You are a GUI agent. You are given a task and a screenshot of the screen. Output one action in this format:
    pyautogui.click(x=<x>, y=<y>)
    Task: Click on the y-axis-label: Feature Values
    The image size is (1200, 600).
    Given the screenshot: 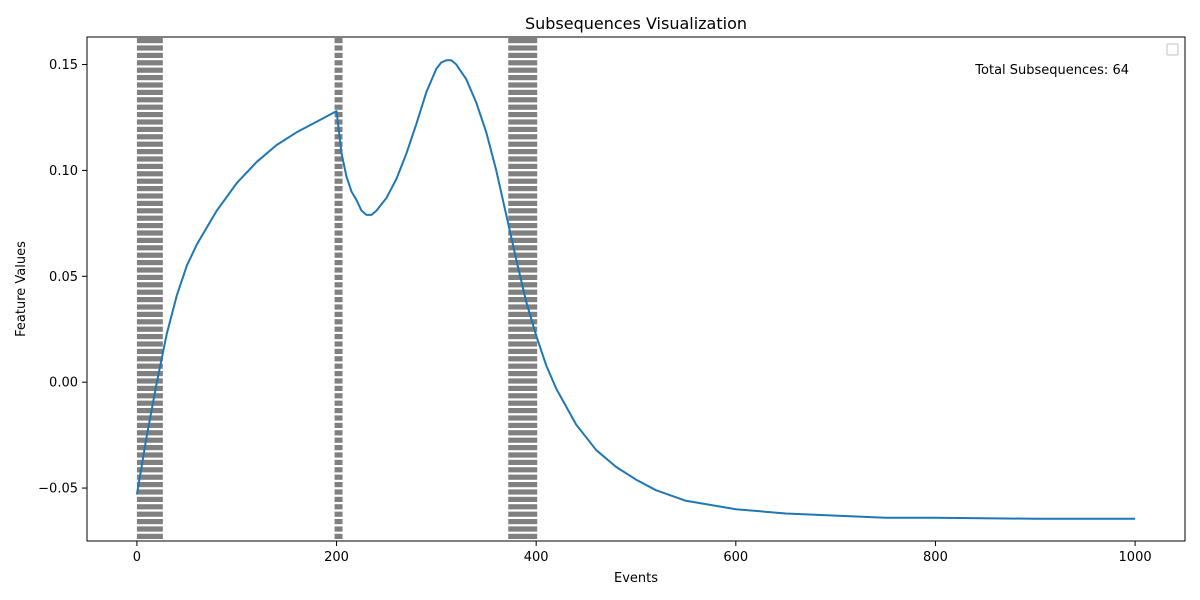 What is the action you would take?
    pyautogui.click(x=21, y=289)
    